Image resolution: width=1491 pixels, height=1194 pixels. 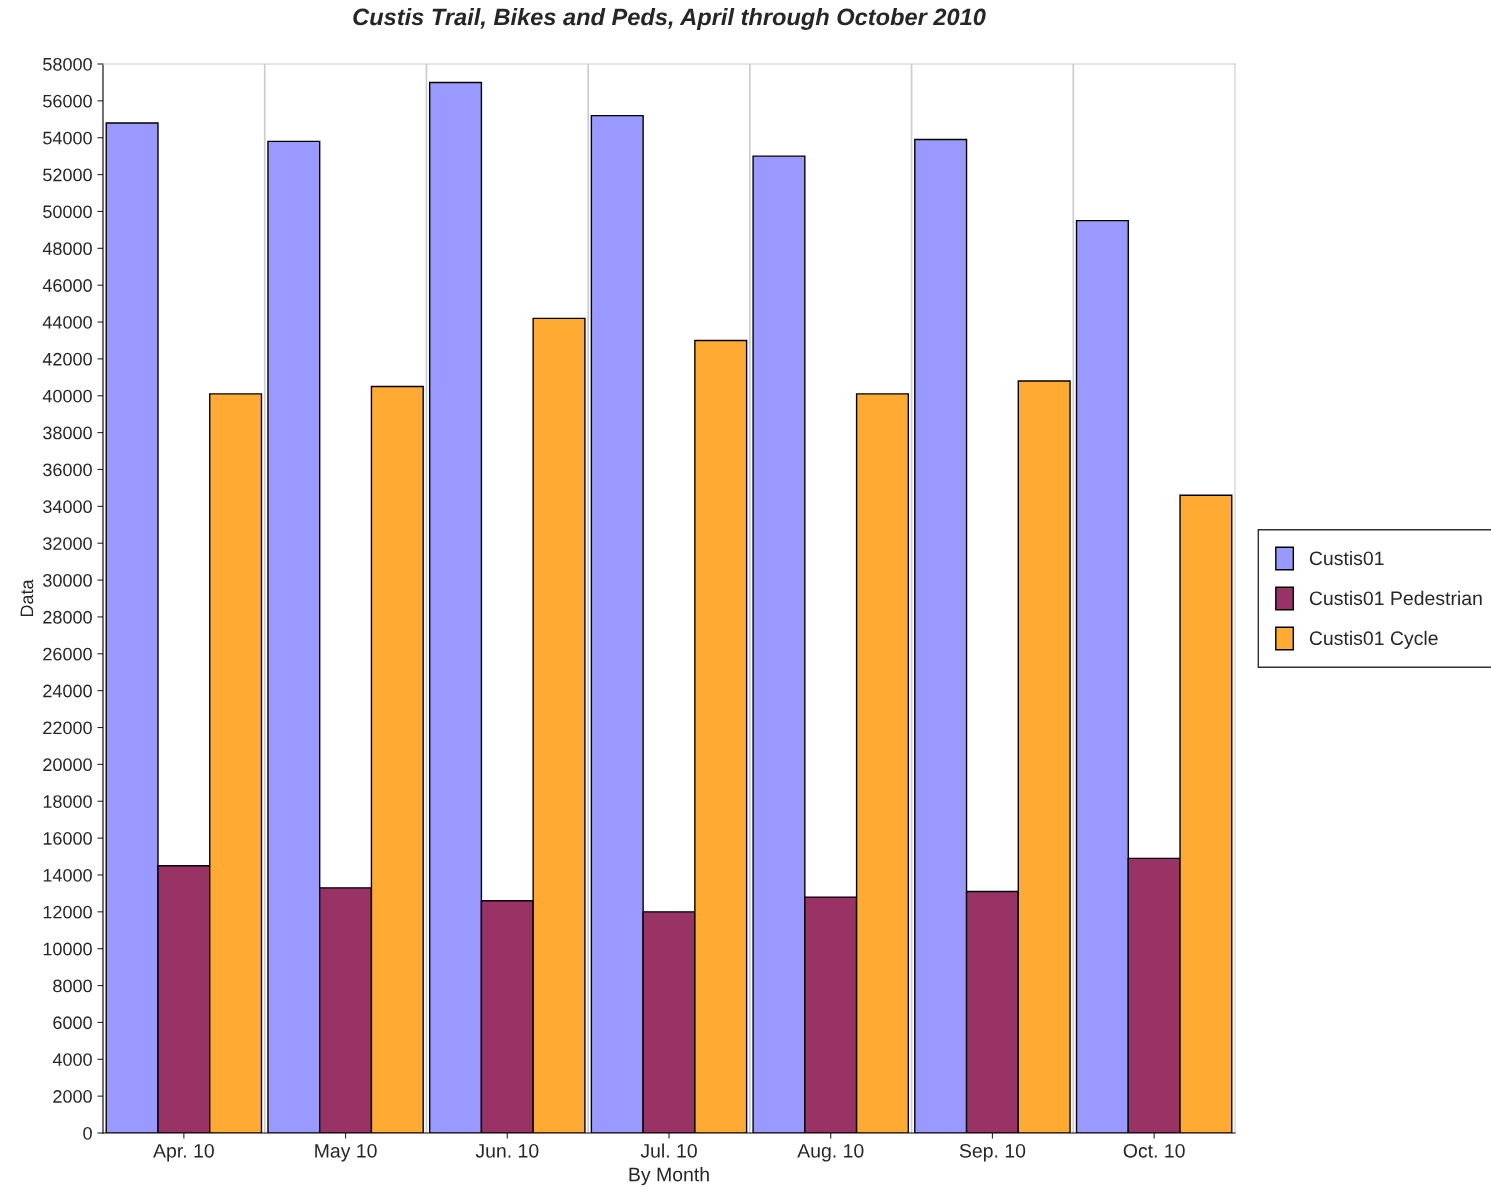 What do you see at coordinates (507, 1150) in the screenshot?
I see `x-tick-label: Jun. 10` at bounding box center [507, 1150].